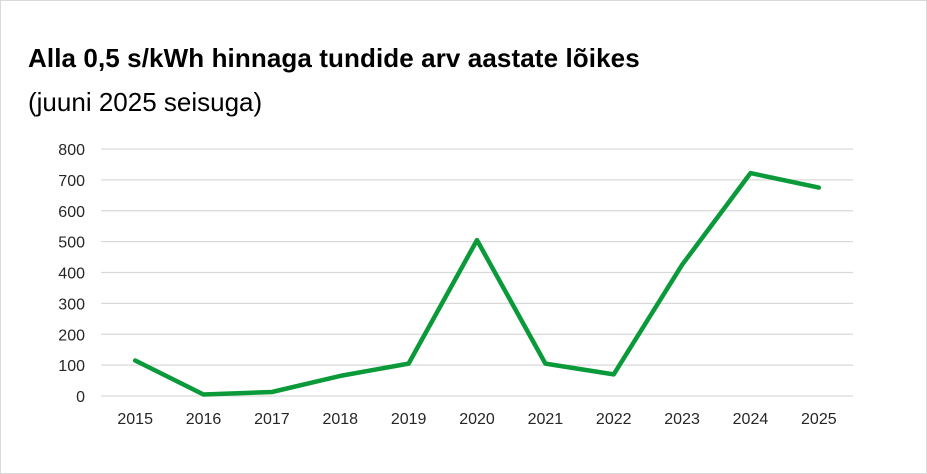 This screenshot has height=474, width=927. Describe the element at coordinates (546, 419) in the screenshot. I see `x-tick-label: 2021` at that location.